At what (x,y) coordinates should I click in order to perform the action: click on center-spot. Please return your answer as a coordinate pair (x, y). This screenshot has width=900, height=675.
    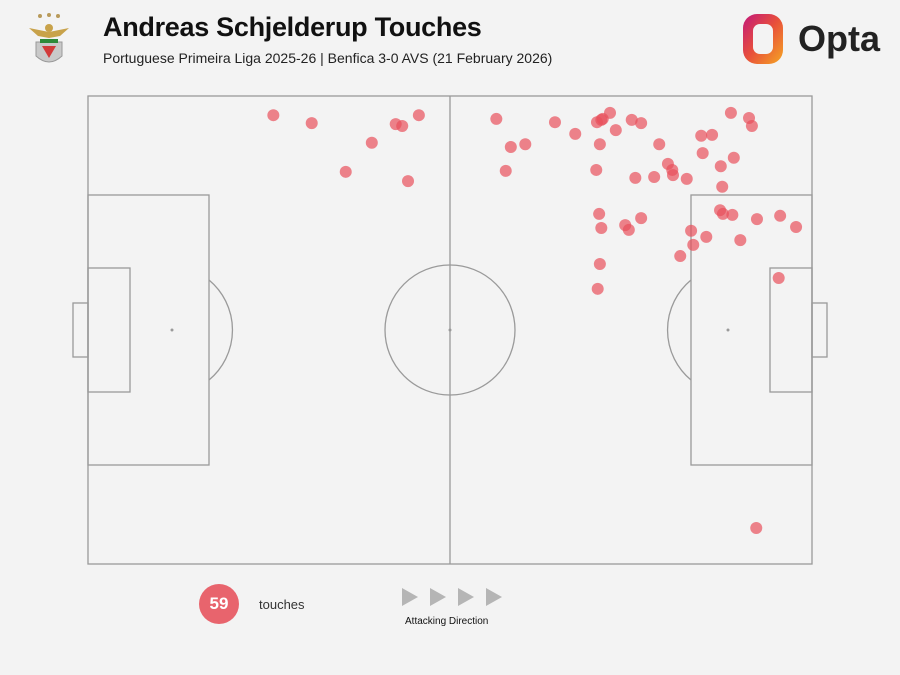
    Looking at the image, I should click on (450, 330).